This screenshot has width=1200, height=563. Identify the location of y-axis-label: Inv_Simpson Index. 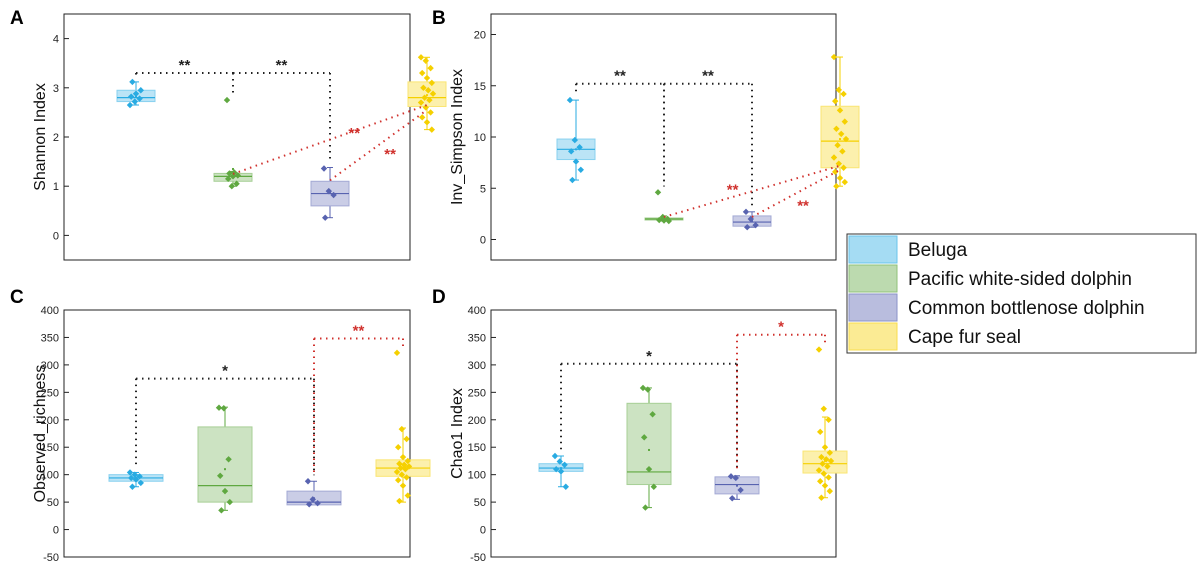
(457, 137).